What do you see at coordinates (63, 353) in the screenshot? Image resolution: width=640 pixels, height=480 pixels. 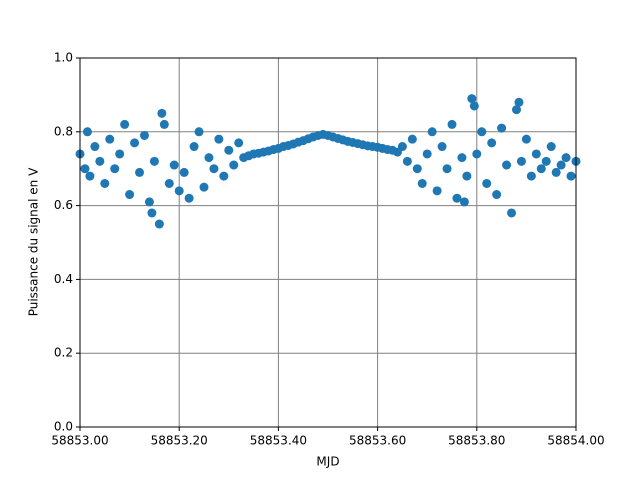 I see `y-tick-label: 0.2` at bounding box center [63, 353].